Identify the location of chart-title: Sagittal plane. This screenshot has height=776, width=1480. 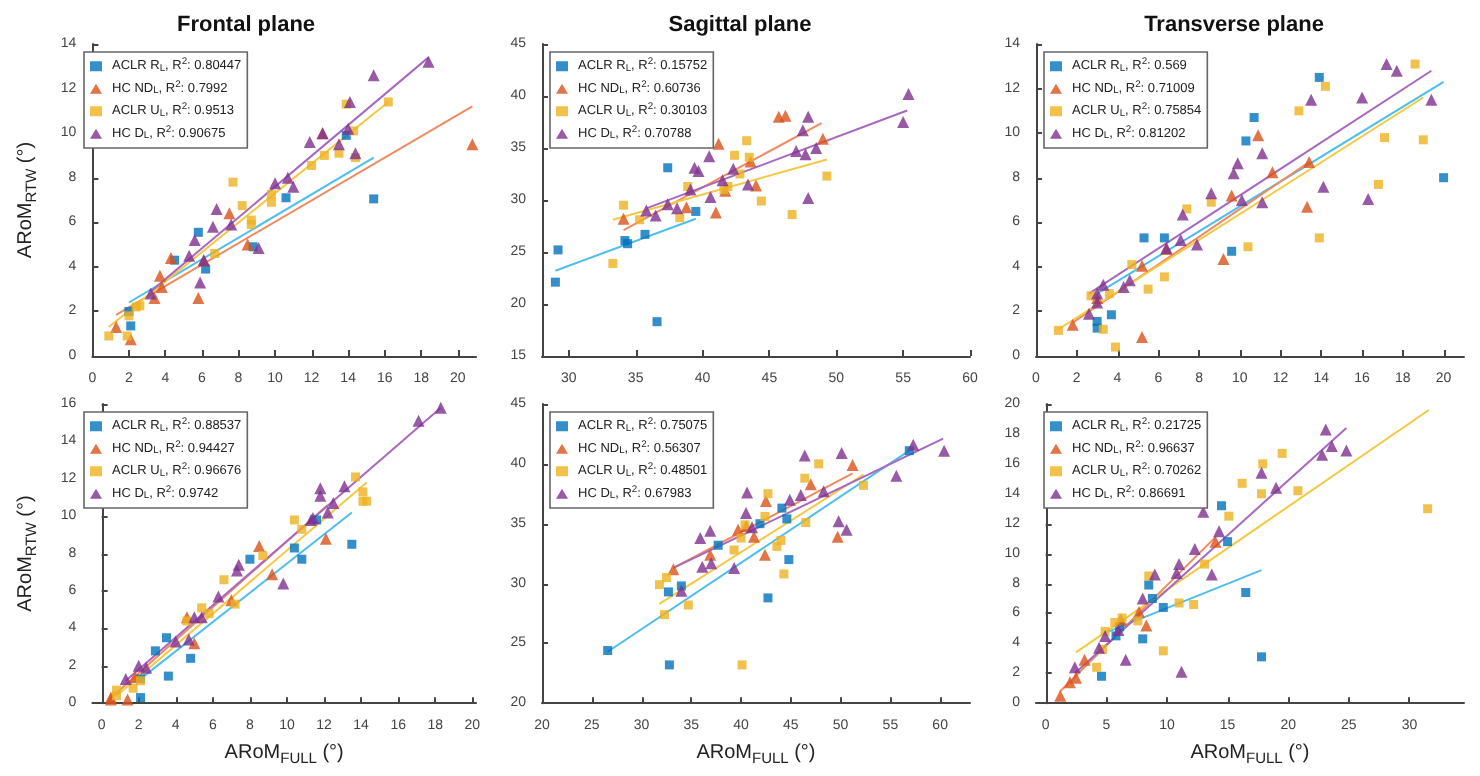
(740, 25).